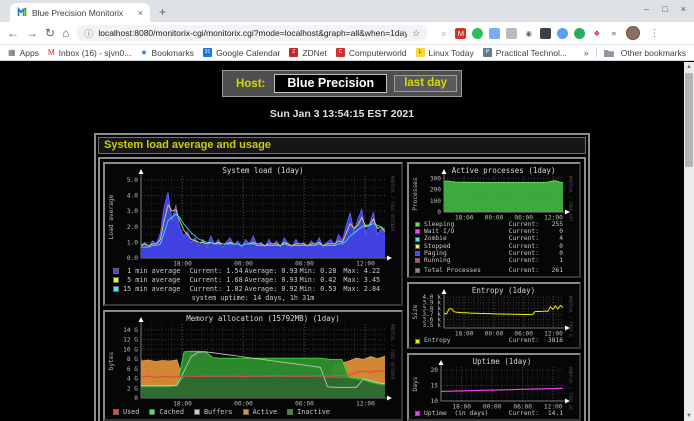 This screenshot has width=694, height=421. I want to click on scrollbar-down-icon: ▼, so click(689, 416).